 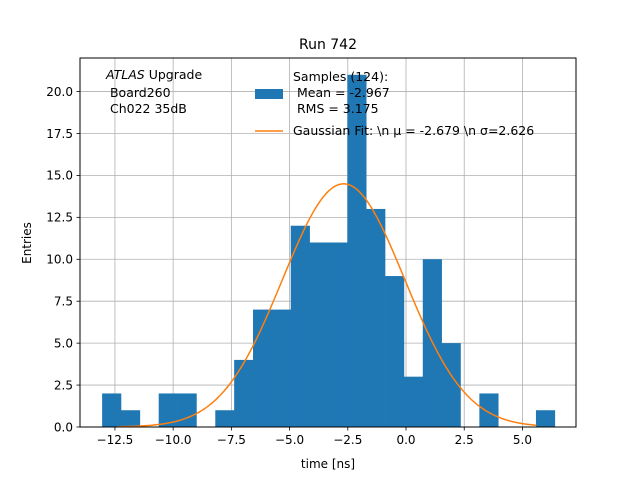 What do you see at coordinates (347, 440) in the screenshot?
I see `x-tick-label: −2.5` at bounding box center [347, 440].